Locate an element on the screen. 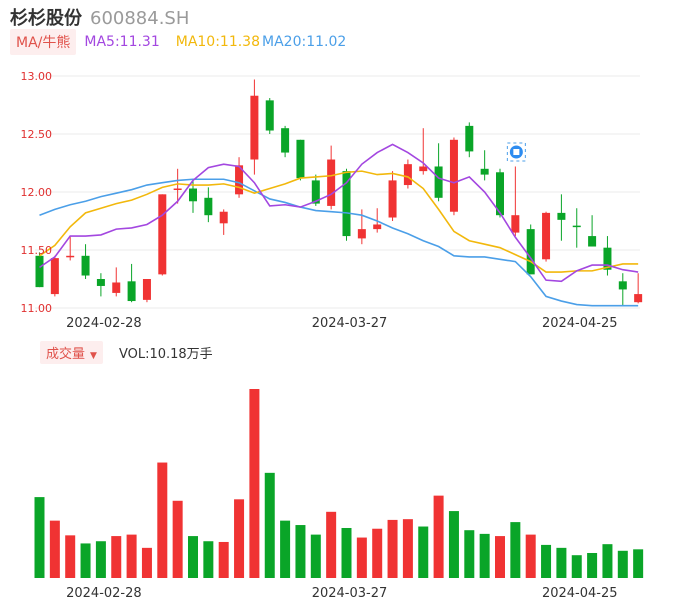 This screenshot has height=606, width=686. stock-name: 杉杉股份 is located at coordinates (46, 18).